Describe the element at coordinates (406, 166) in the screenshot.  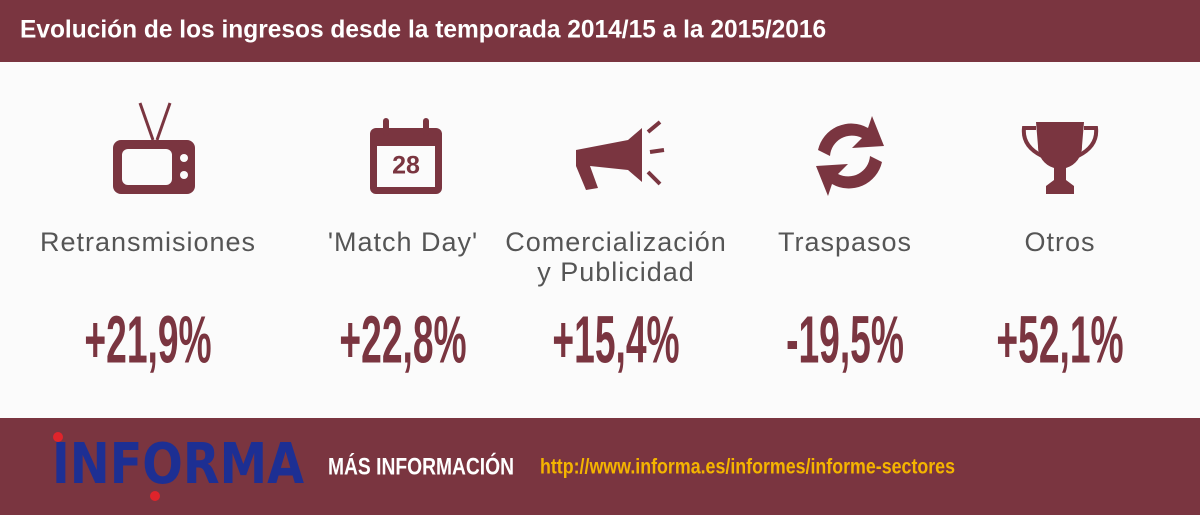
I see `calendar-day: 28` at that location.